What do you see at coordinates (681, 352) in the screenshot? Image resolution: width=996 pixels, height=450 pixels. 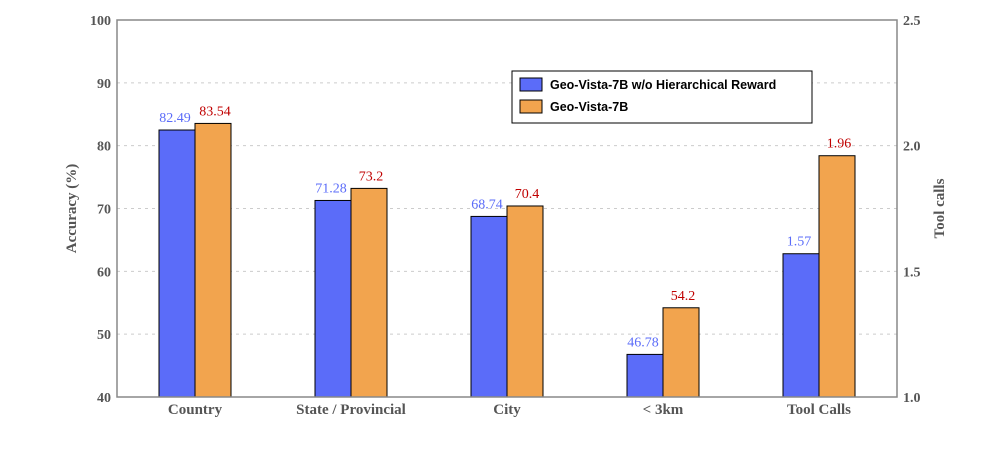 I see `bar-2--3km` at bounding box center [681, 352].